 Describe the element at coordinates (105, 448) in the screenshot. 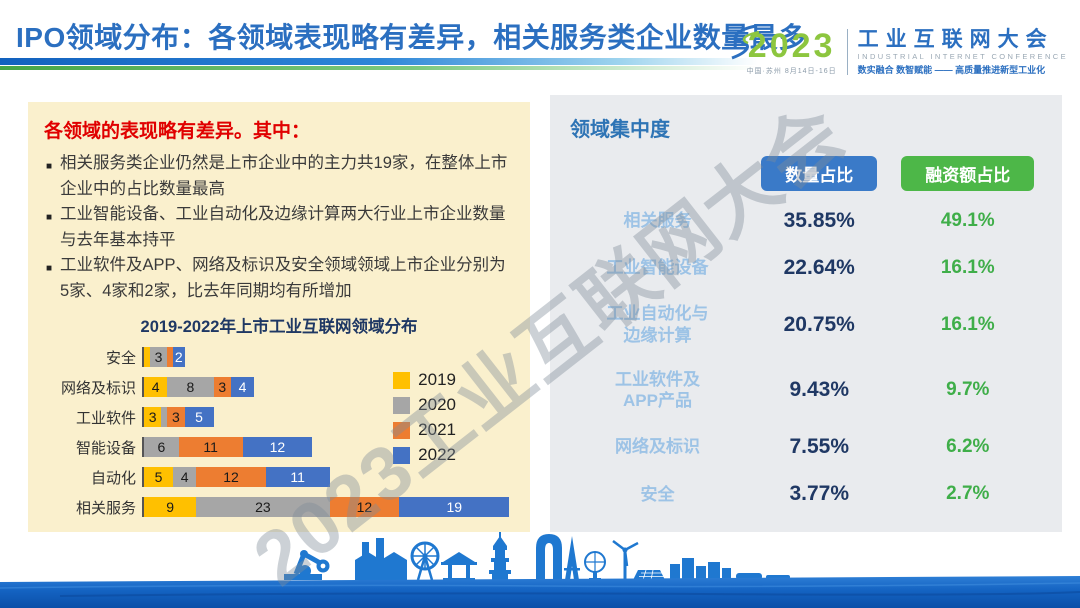

I see `chart-category-label: 智能设备` at that location.